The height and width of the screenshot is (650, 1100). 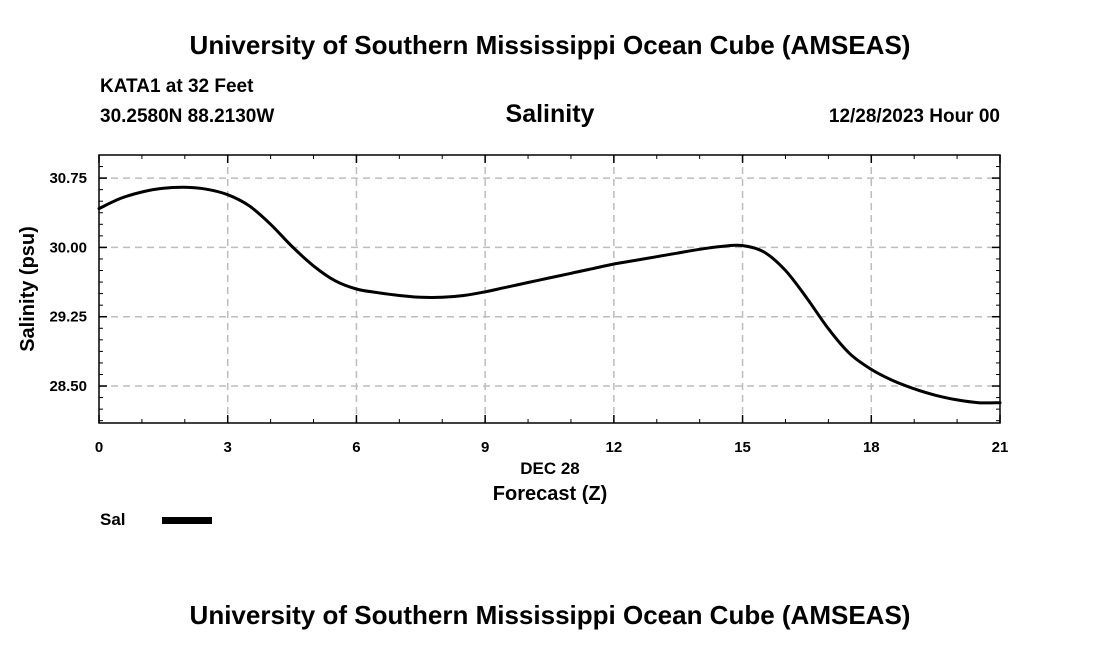 I want to click on y-tick-label: 30.75, so click(x=68, y=178).